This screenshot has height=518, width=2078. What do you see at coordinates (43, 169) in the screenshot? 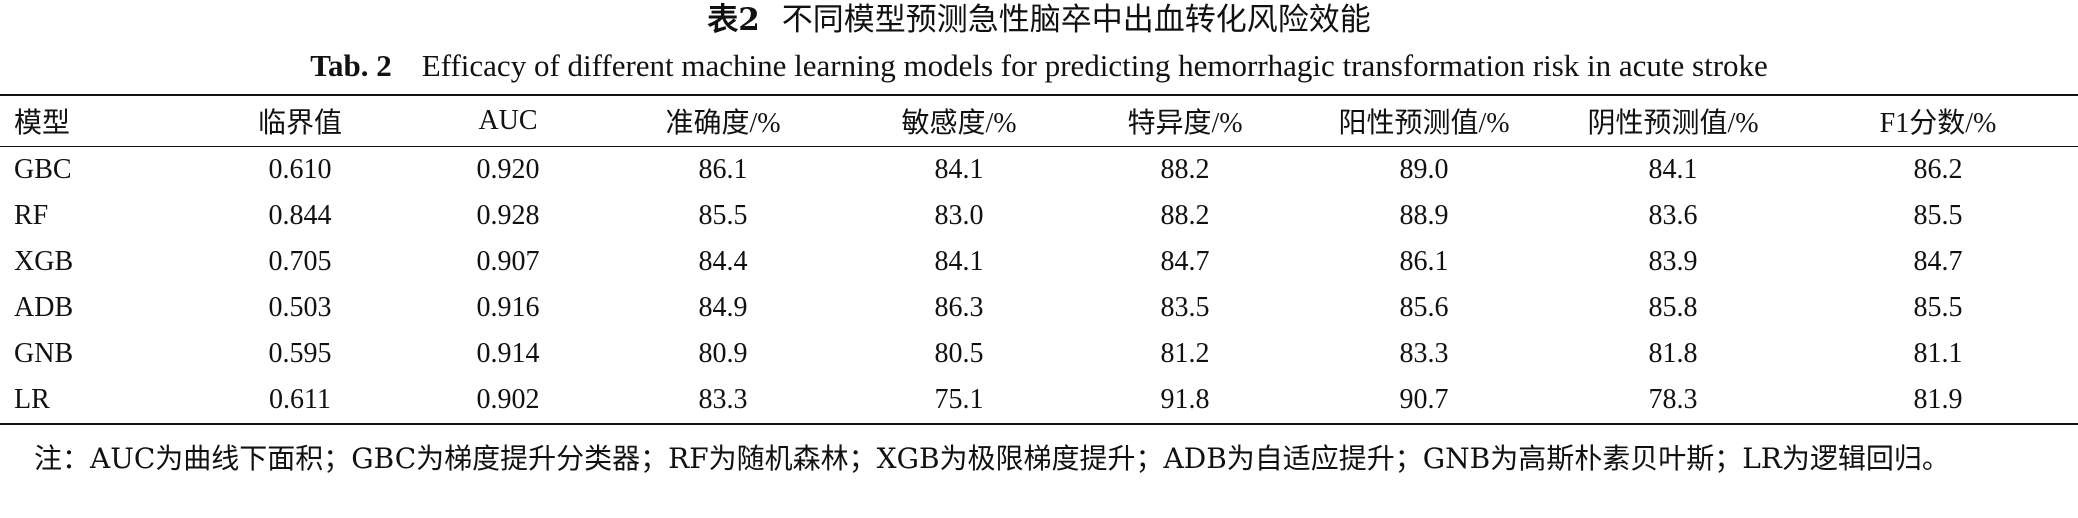
I see `model-name-cell: GBC` at bounding box center [43, 169].